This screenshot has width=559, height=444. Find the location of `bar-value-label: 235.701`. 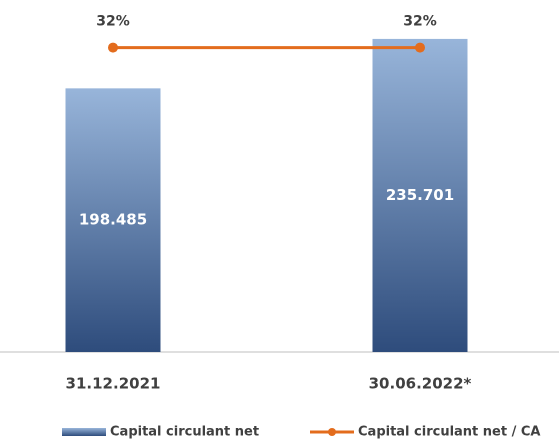

bar-value-label: 235.701 is located at coordinates (420, 195).